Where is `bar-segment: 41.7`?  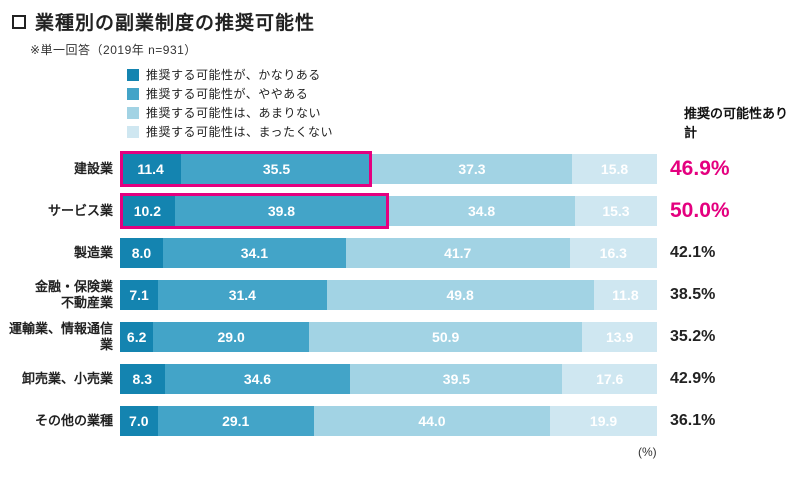
bar-segment: 41.7 is located at coordinates (457, 253).